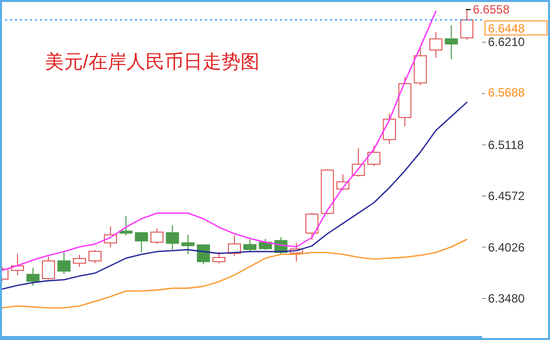  What do you see at coordinates (507, 93) in the screenshot?
I see `text: 6.5688` at bounding box center [507, 93].